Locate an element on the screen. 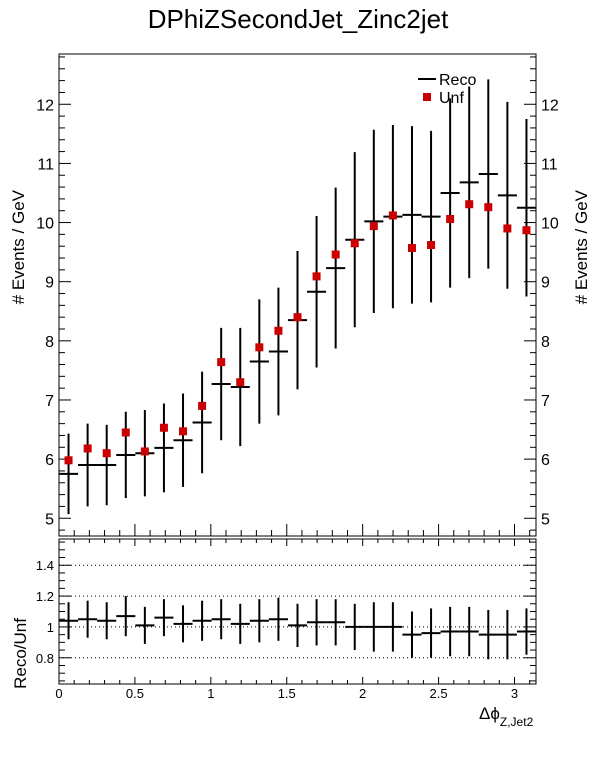 This screenshot has width=596, height=772. main-y-tick-label-right: 8 is located at coordinates (545, 342).